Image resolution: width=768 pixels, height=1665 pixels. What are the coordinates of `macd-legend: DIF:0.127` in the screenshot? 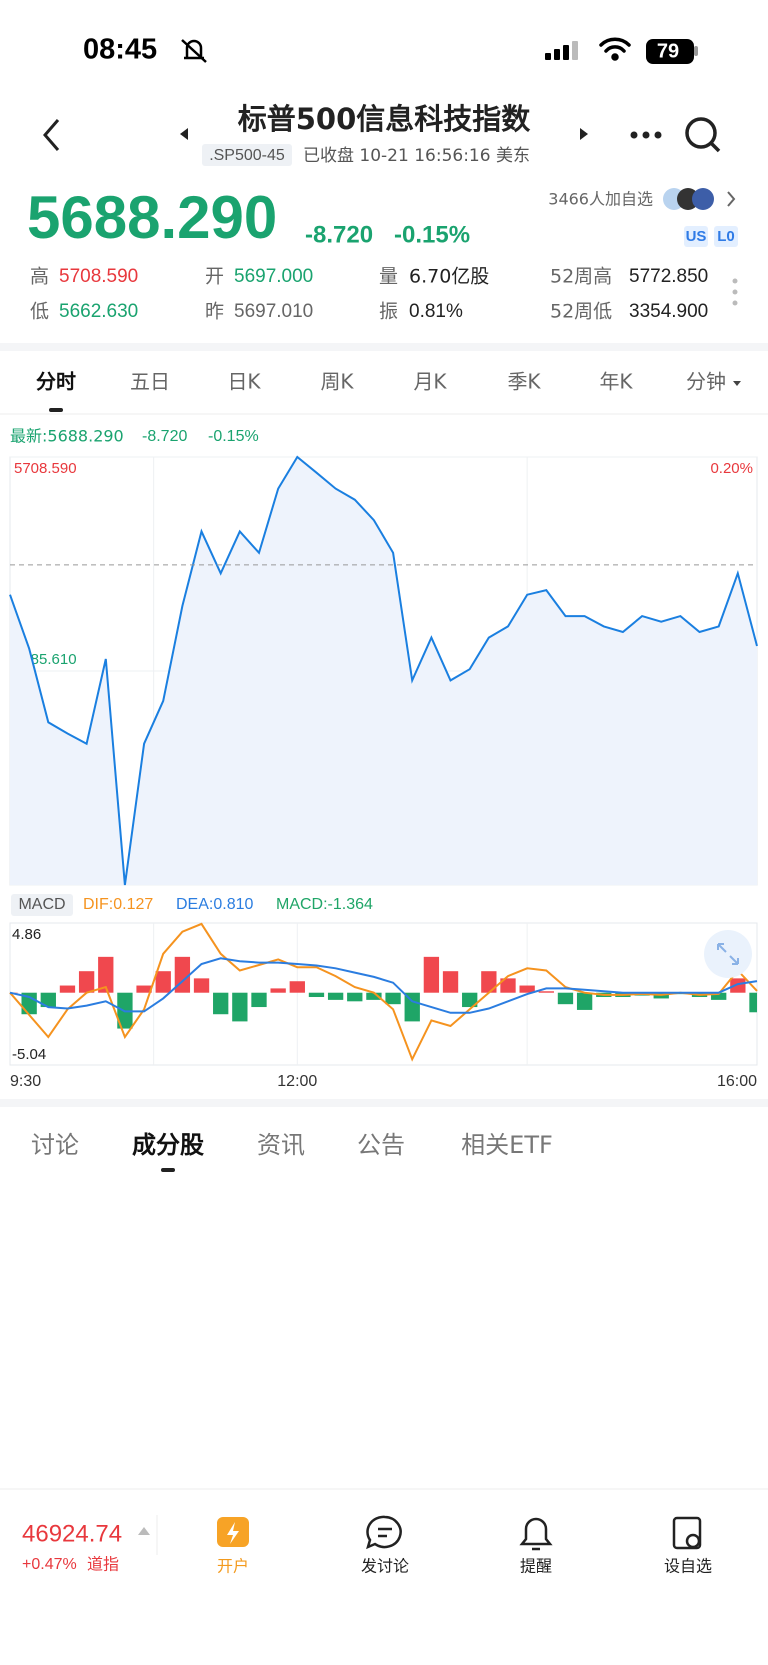 It's located at (118, 904).